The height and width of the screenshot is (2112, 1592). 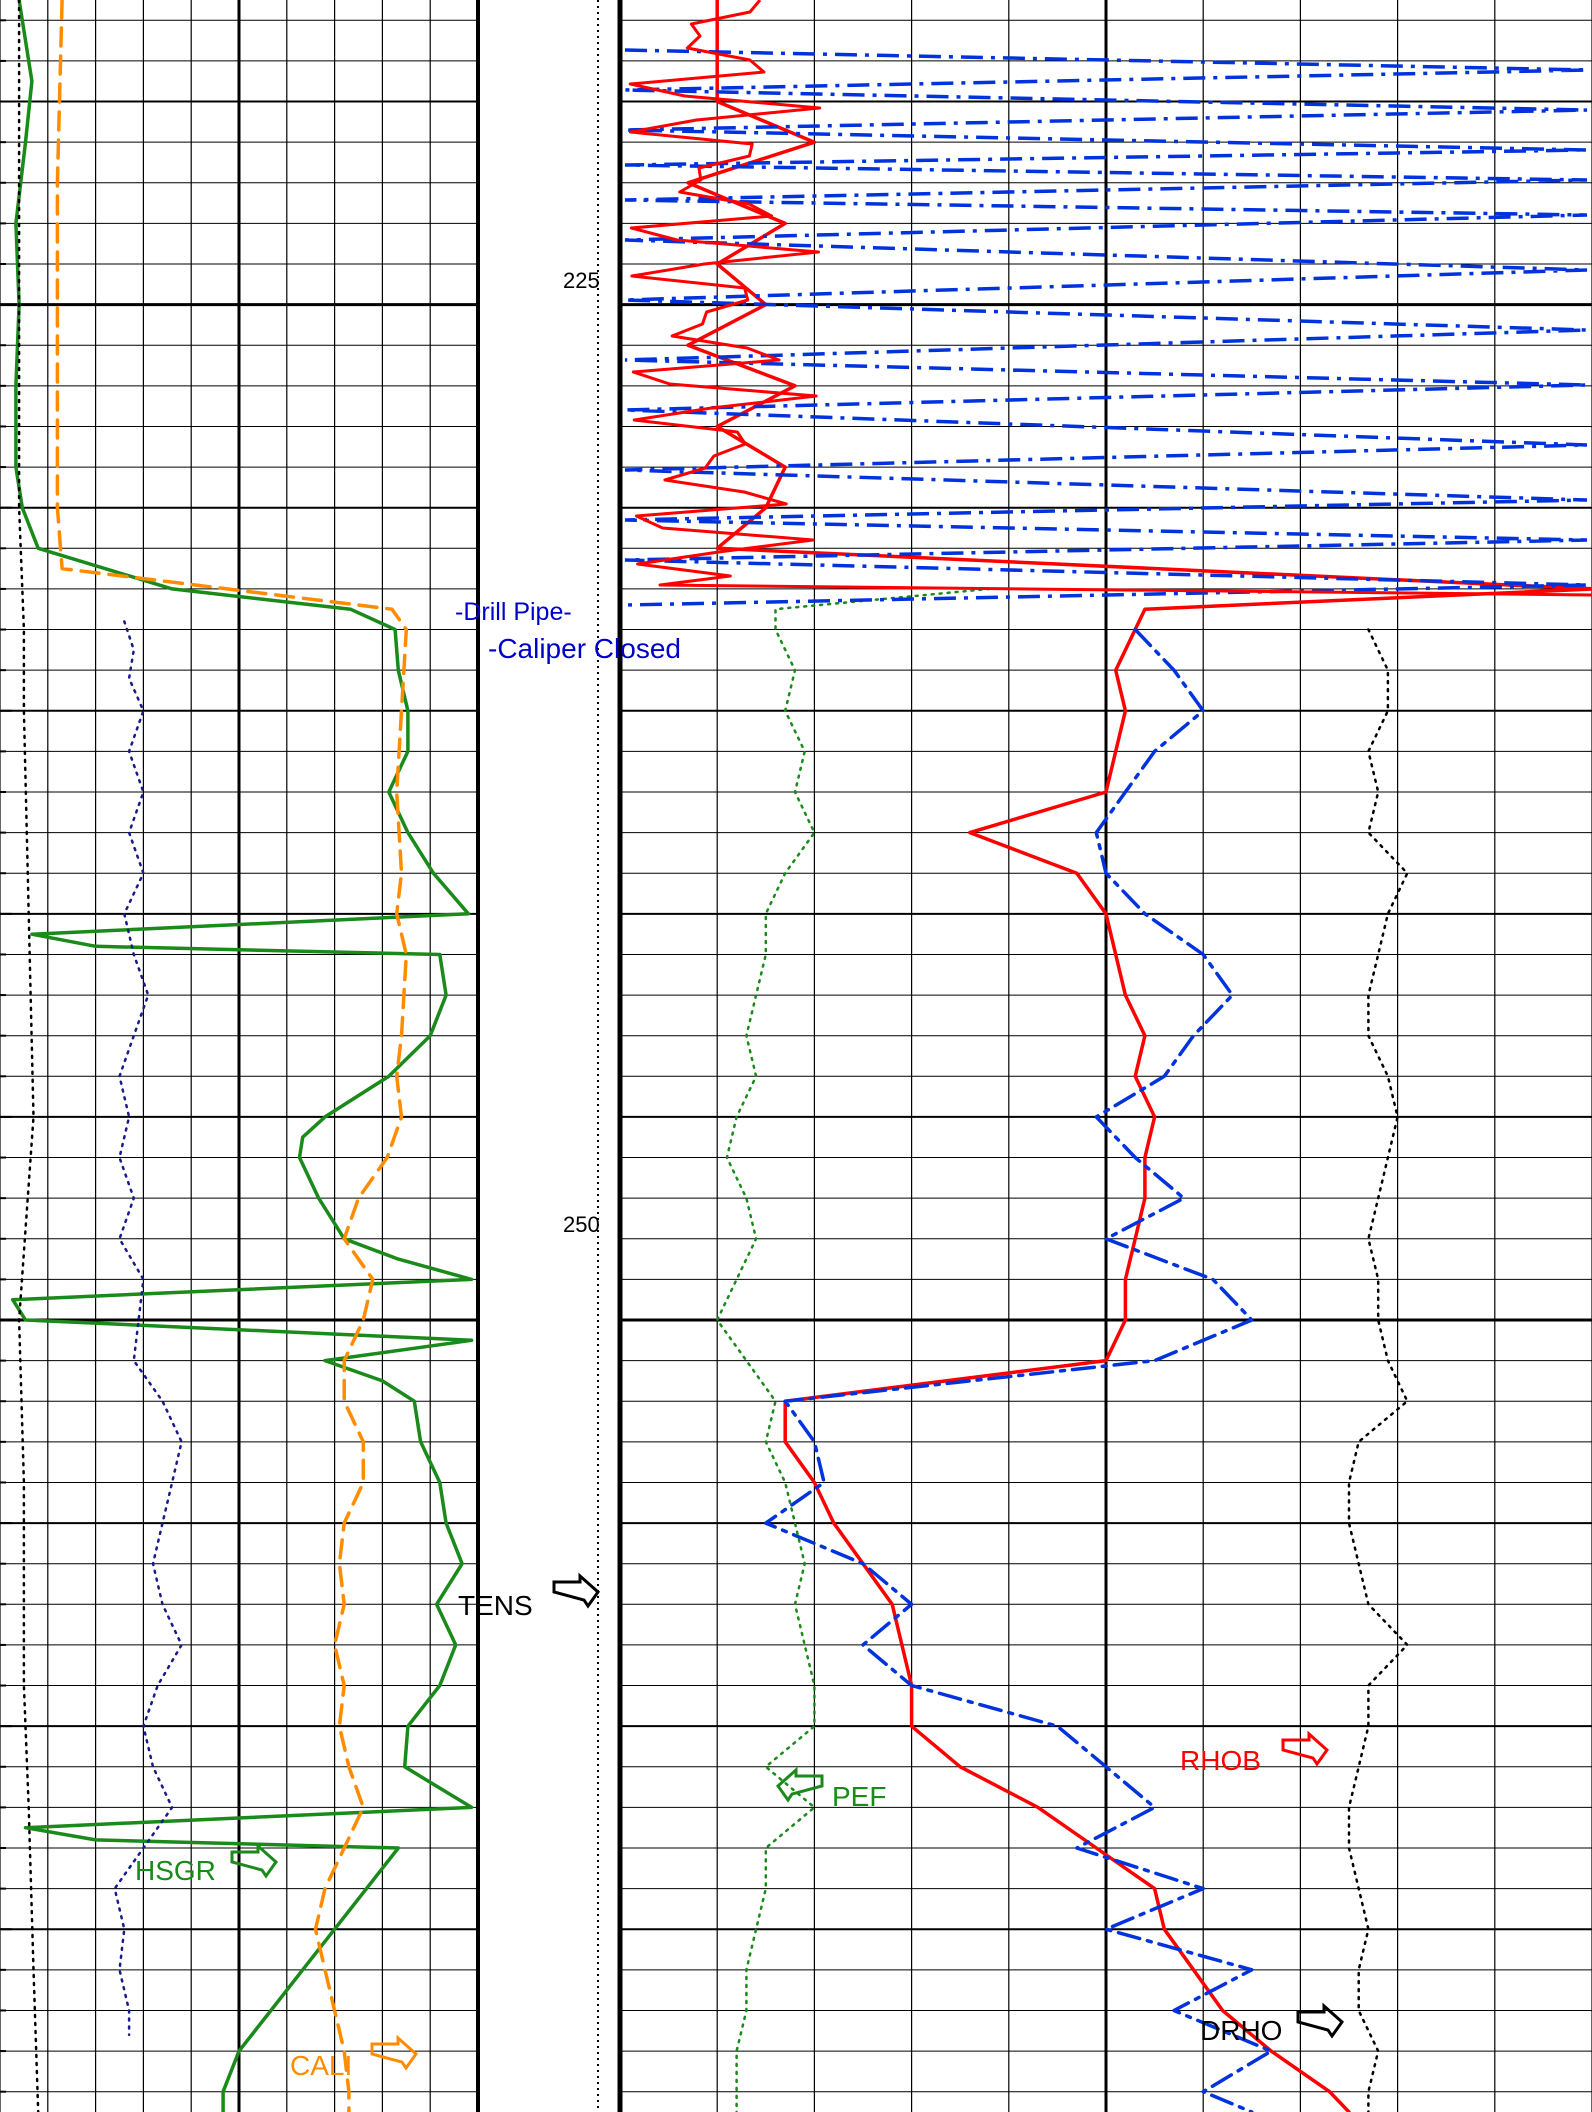 What do you see at coordinates (175, 1870) in the screenshot?
I see `curve-label-hsgr: HSGR` at bounding box center [175, 1870].